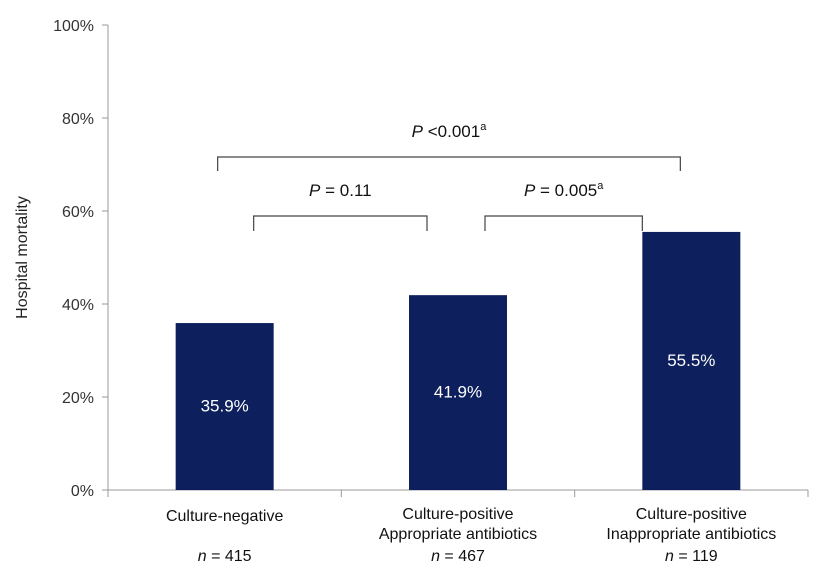 This screenshot has width=831, height=570. I want to click on significance-bracket: P <0.001a, so click(449, 146).